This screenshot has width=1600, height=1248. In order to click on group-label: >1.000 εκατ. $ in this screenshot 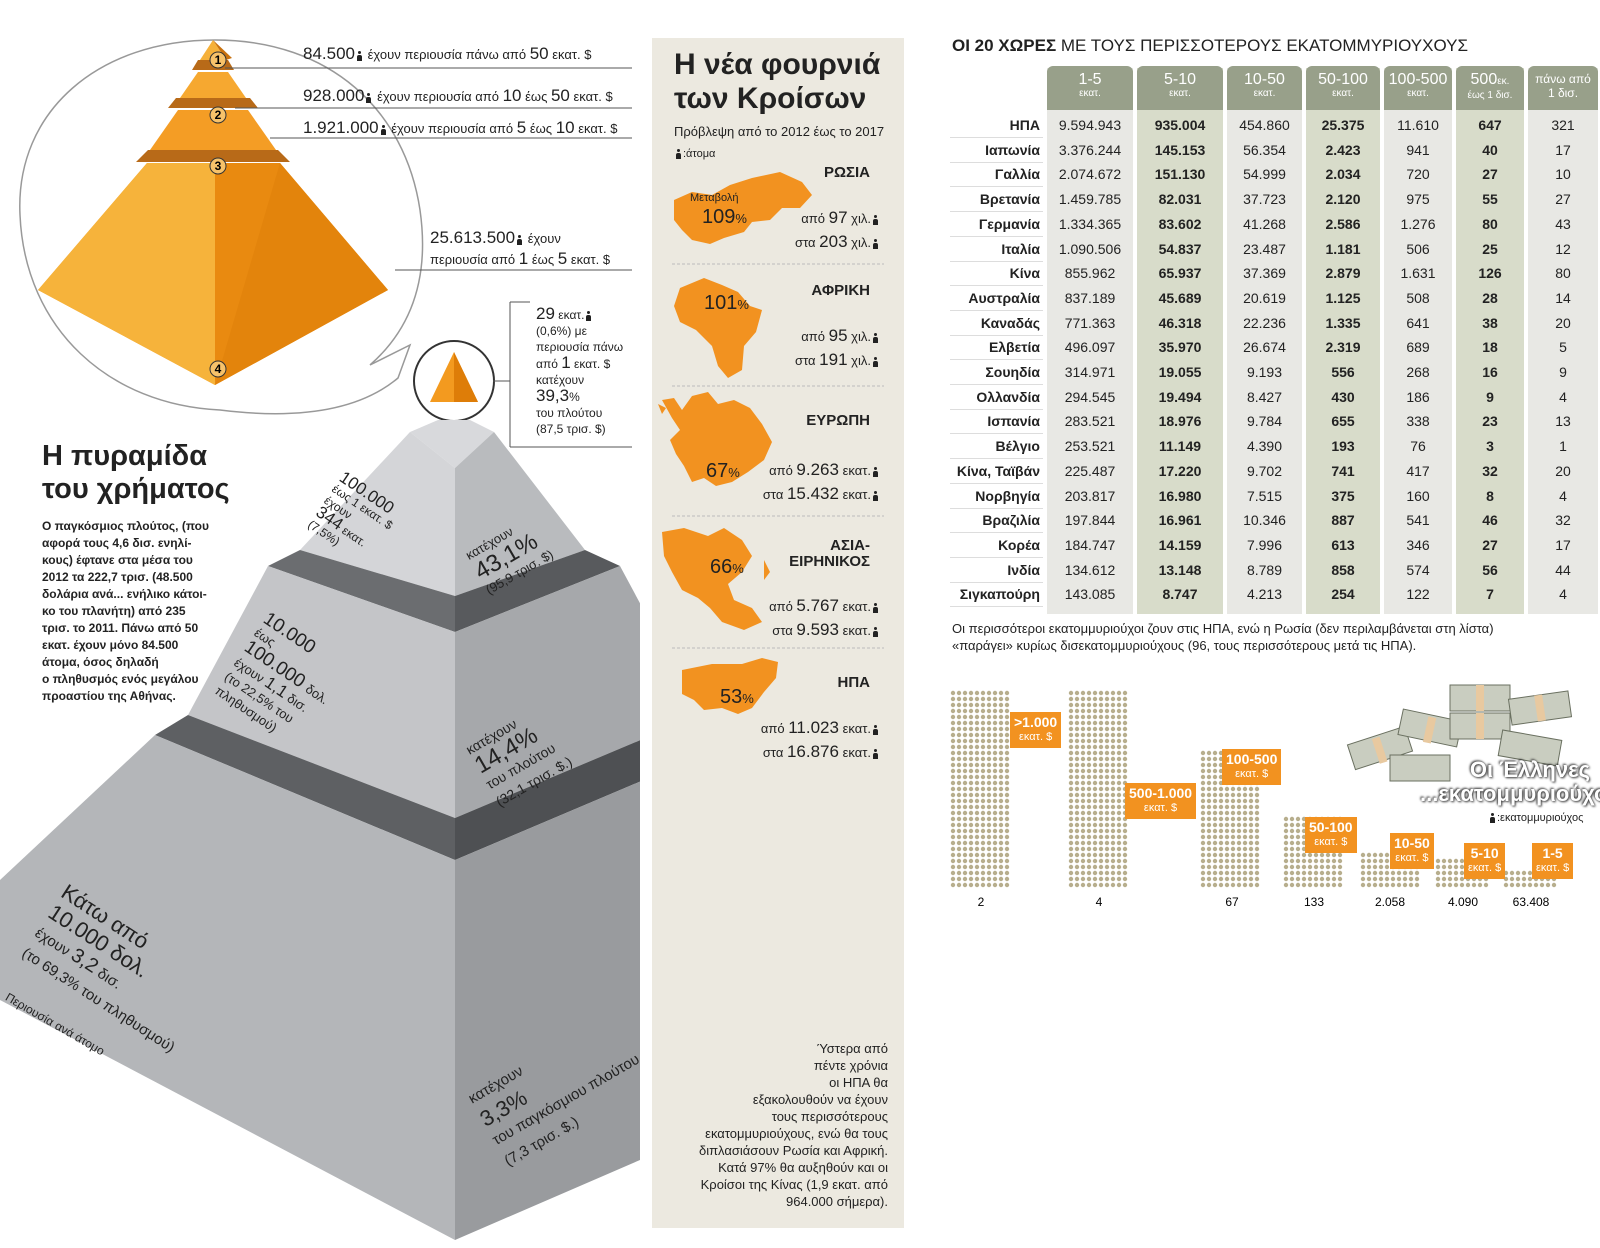, I will do `click(1036, 730)`.